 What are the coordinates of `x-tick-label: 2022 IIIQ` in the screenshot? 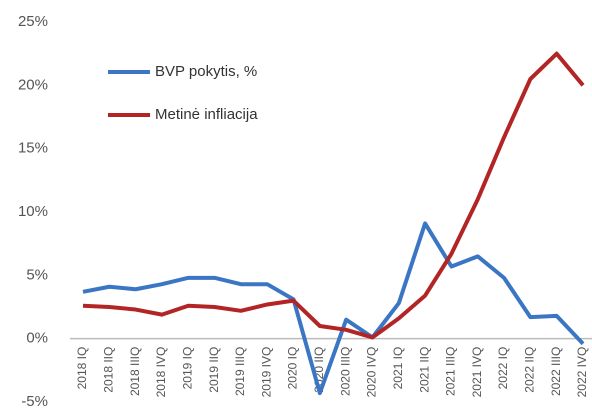 It's located at (556, 371).